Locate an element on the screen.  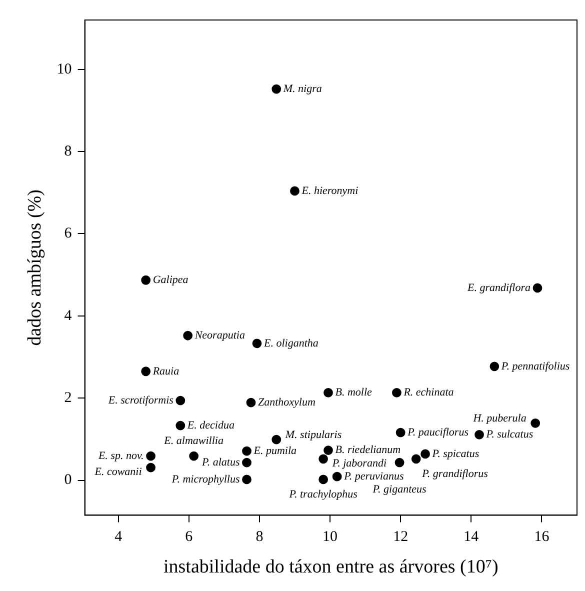
annotation: P. spicatus is located at coordinates (455, 454).